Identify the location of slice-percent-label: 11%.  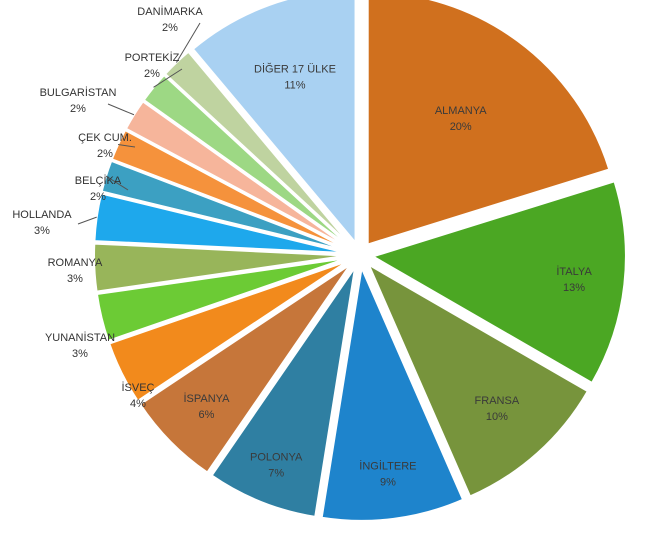
(294, 85).